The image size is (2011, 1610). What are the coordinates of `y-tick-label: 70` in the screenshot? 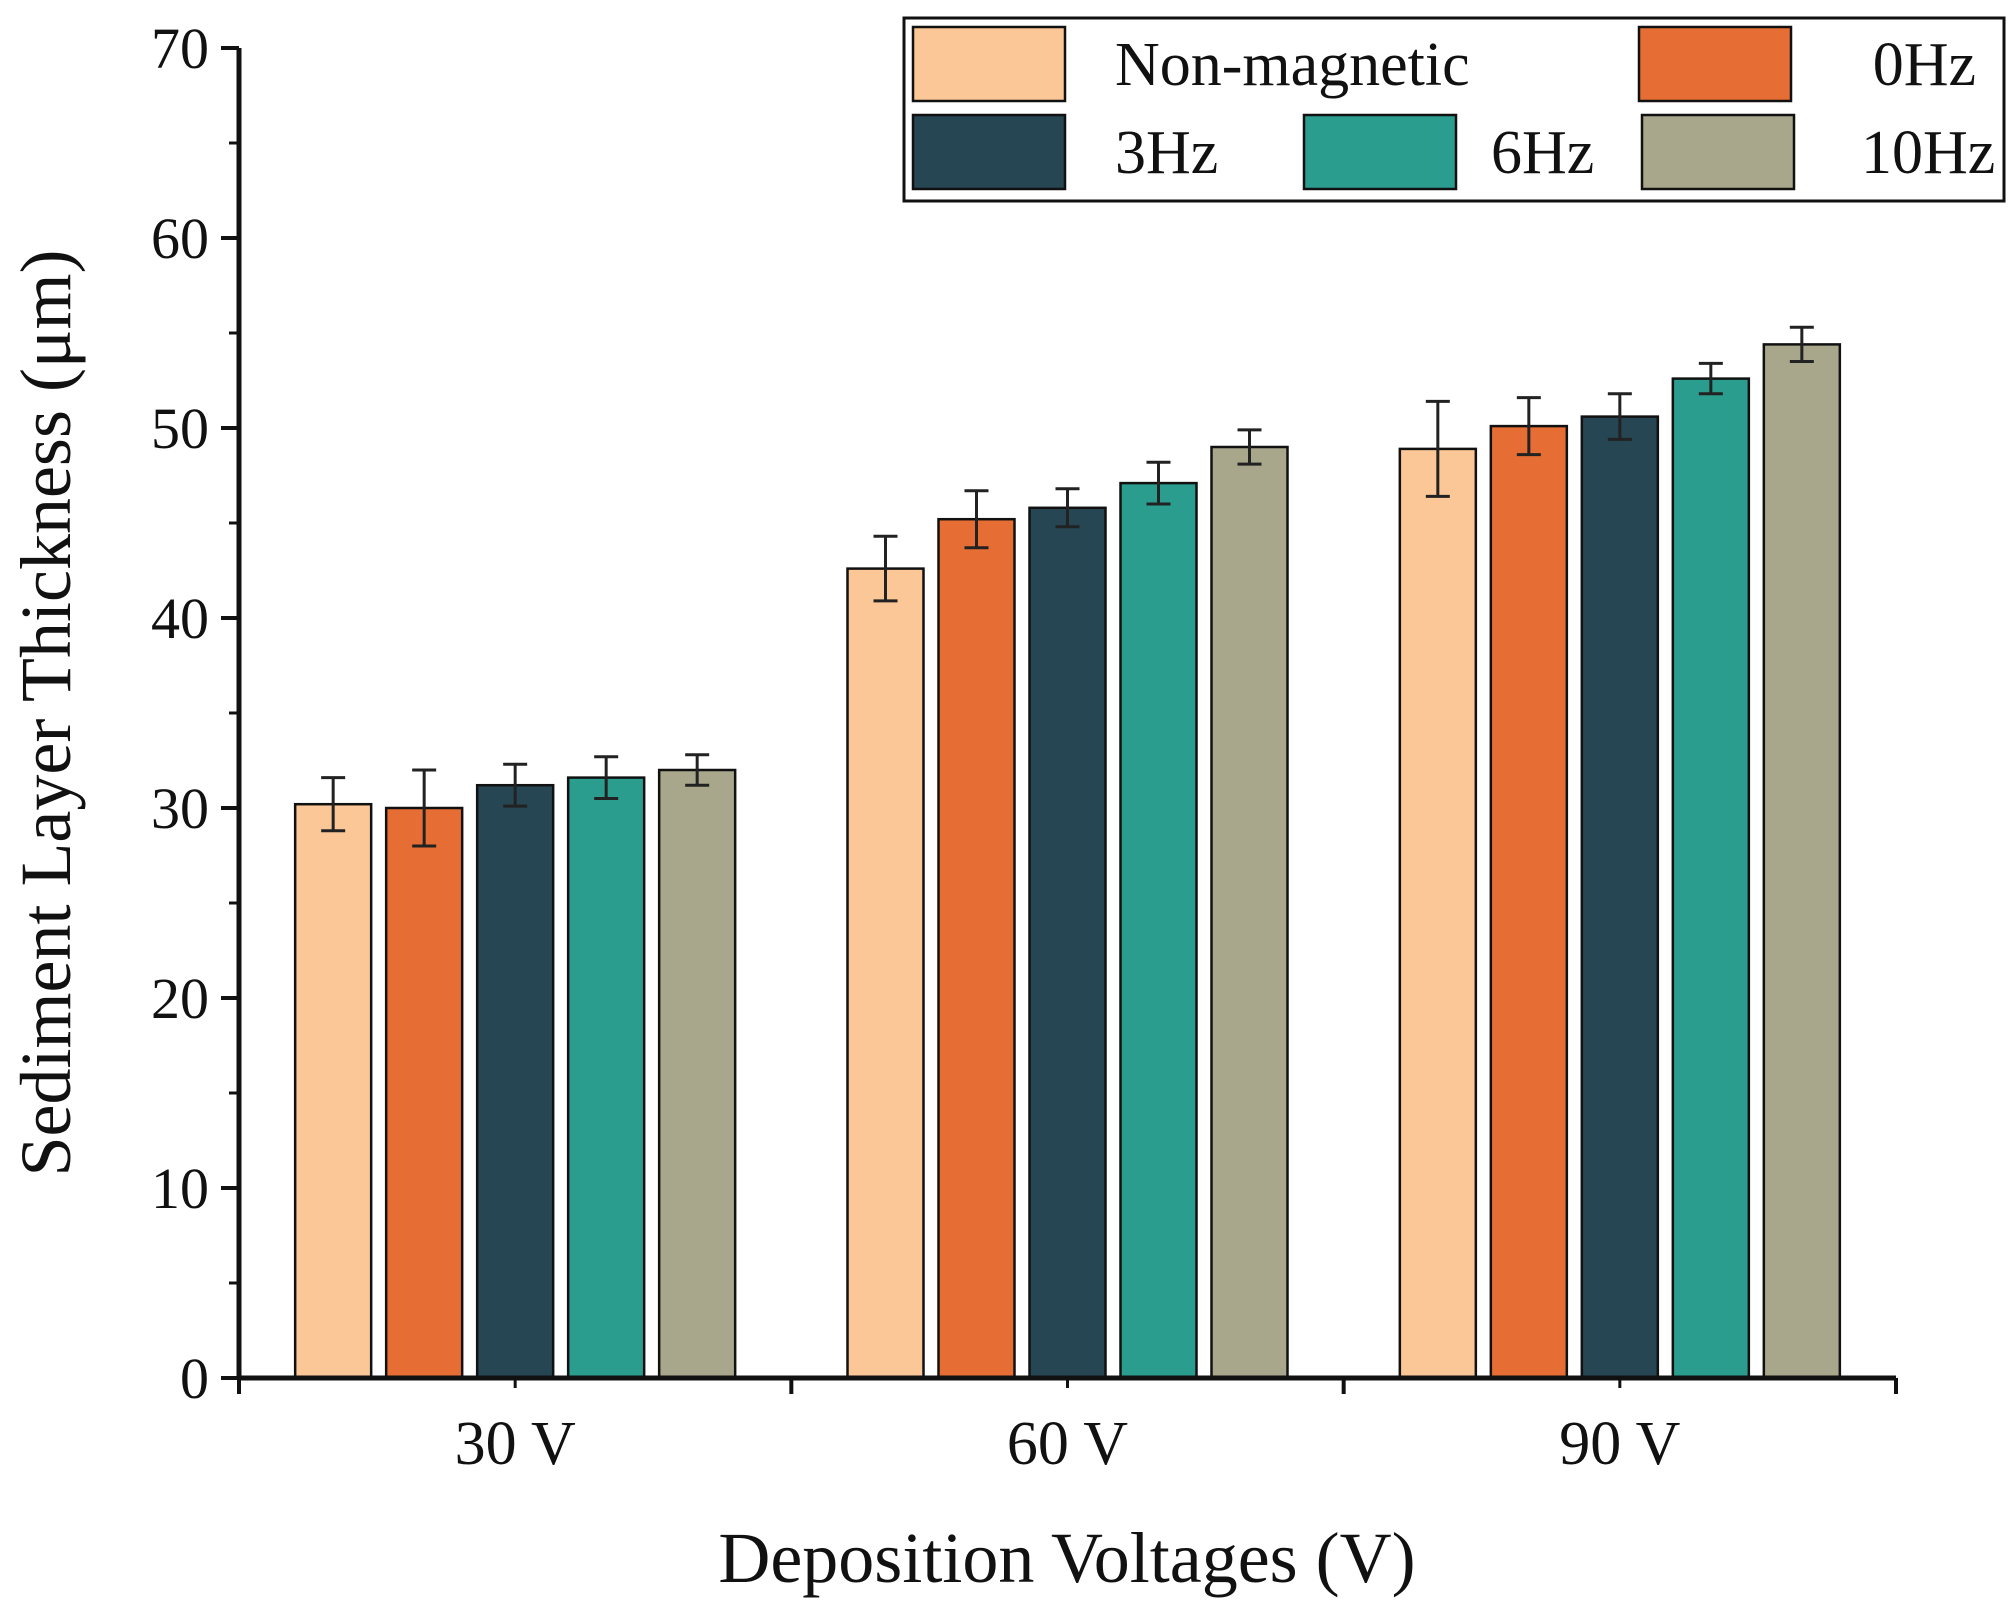 It's located at (180, 48).